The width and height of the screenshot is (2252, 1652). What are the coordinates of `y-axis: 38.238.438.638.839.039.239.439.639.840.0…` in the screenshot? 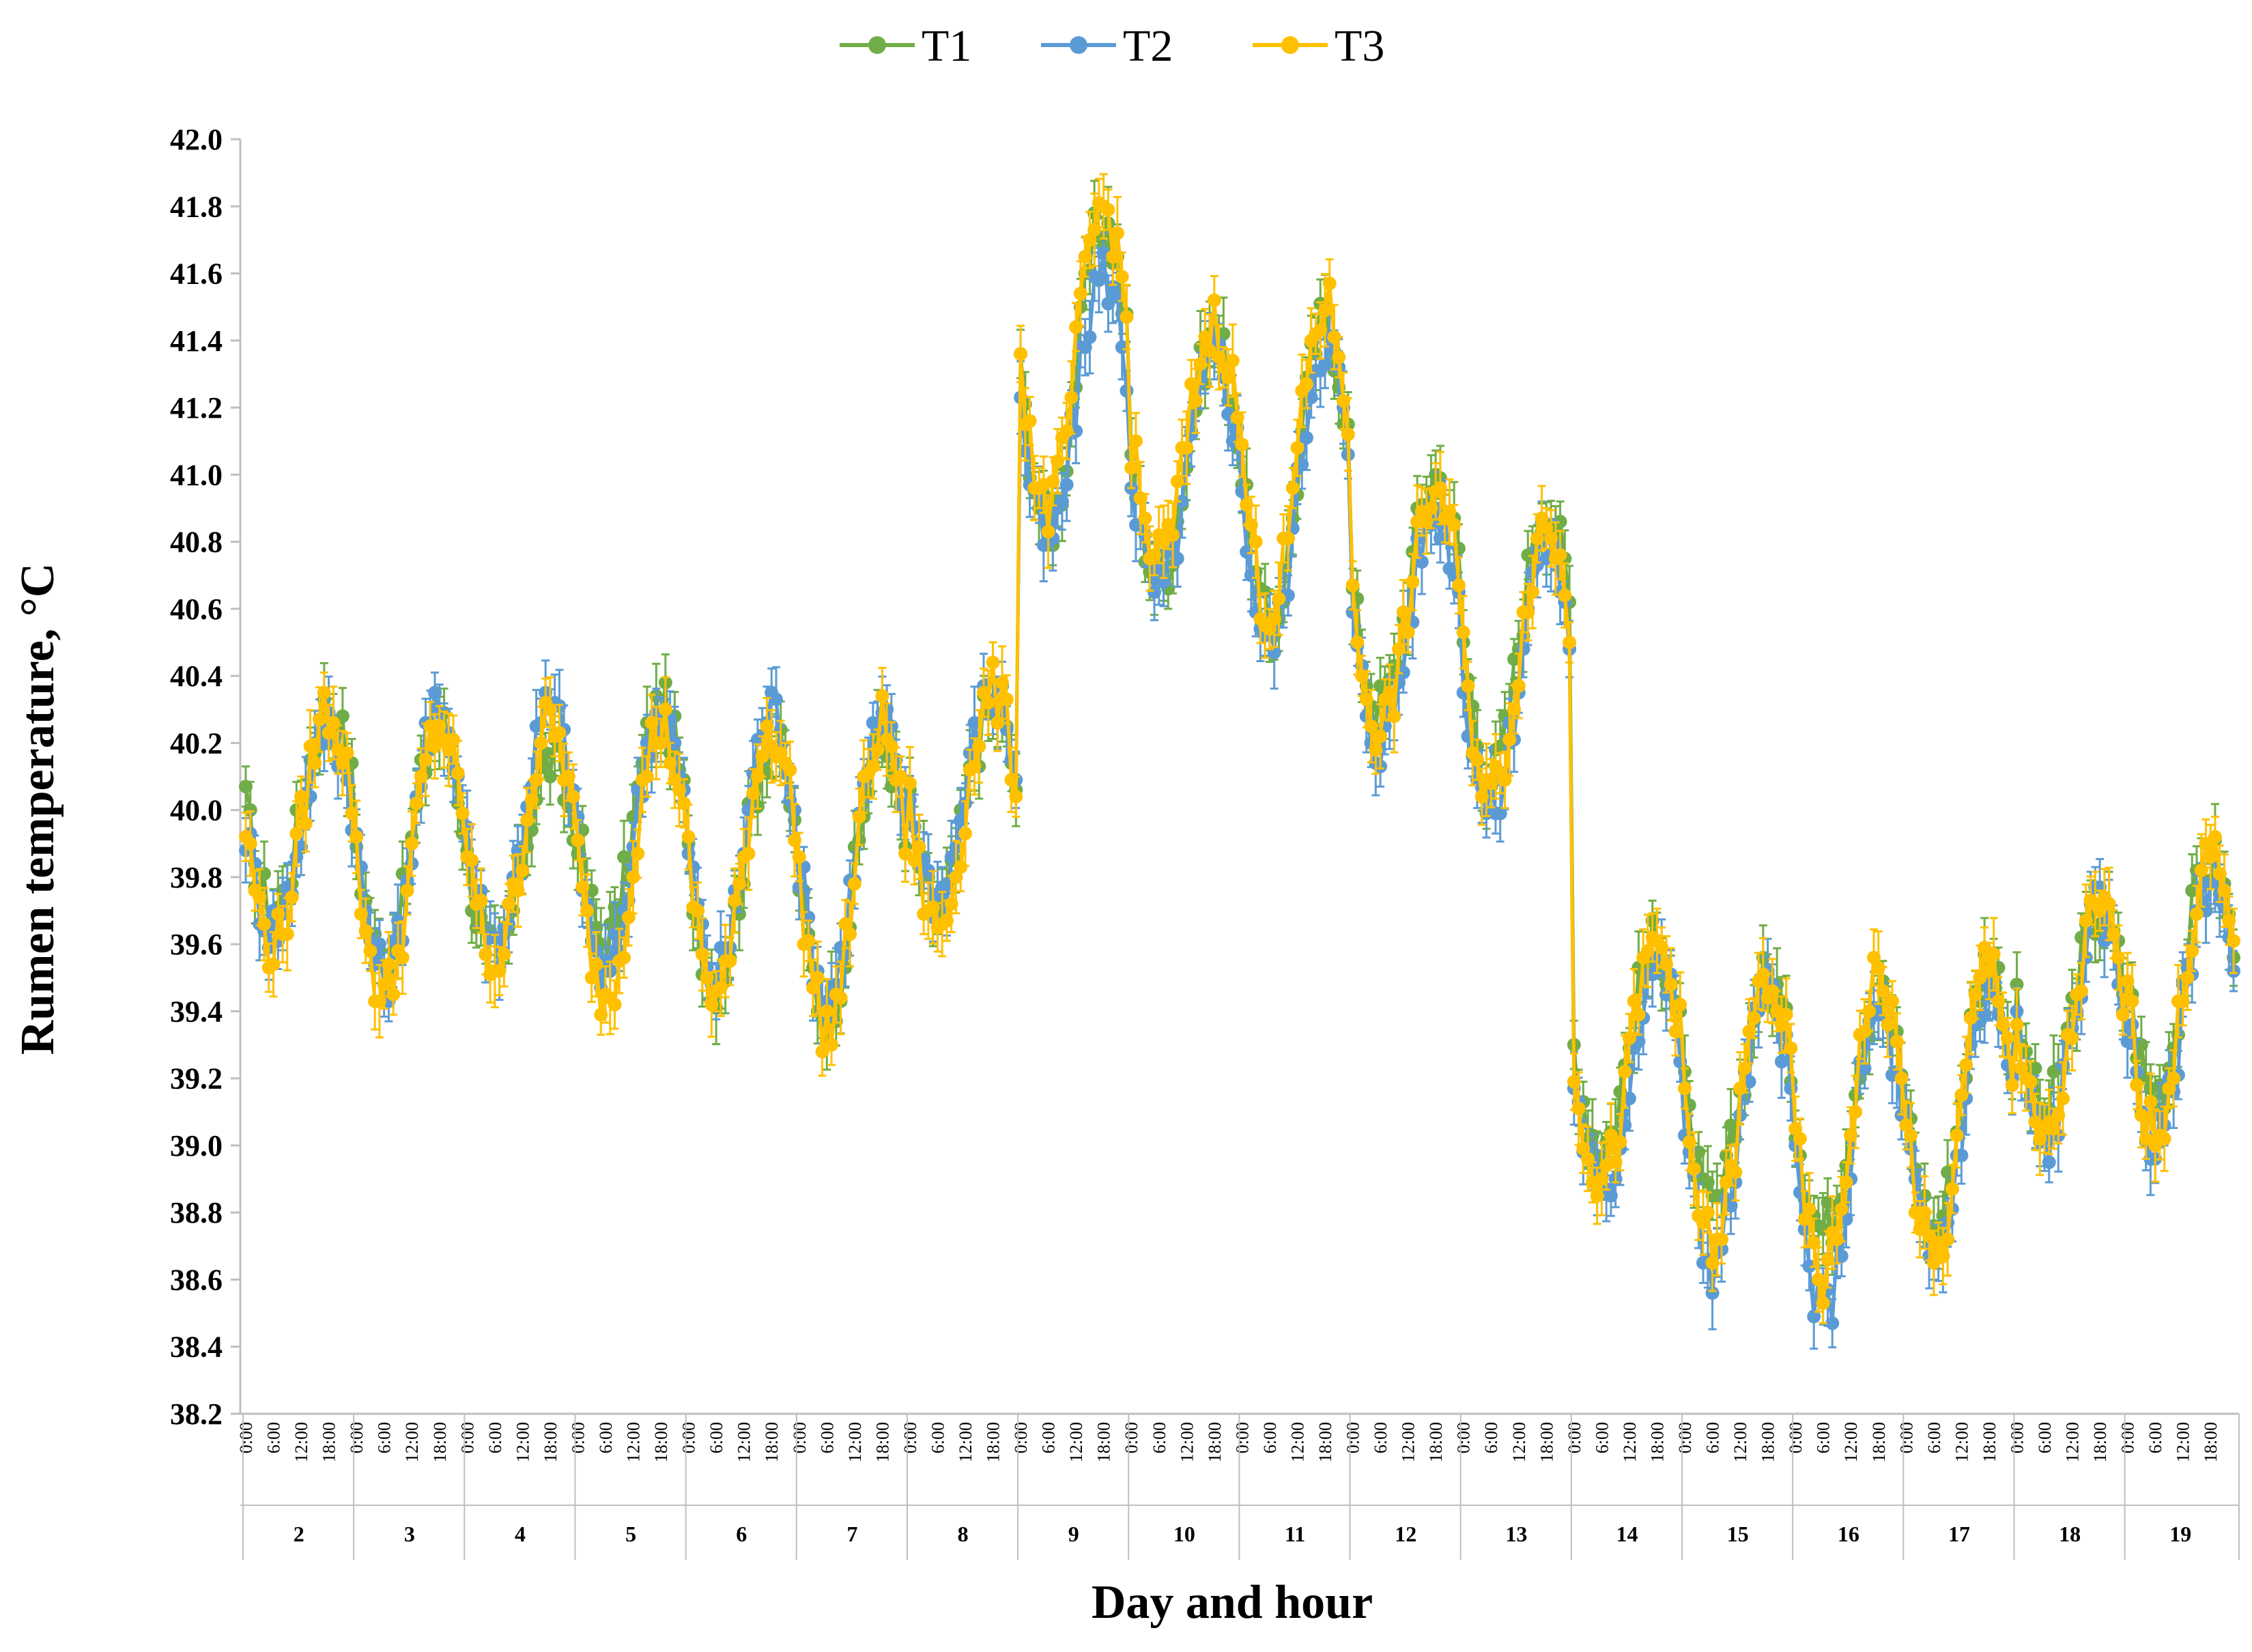 It's located at (205, 777).